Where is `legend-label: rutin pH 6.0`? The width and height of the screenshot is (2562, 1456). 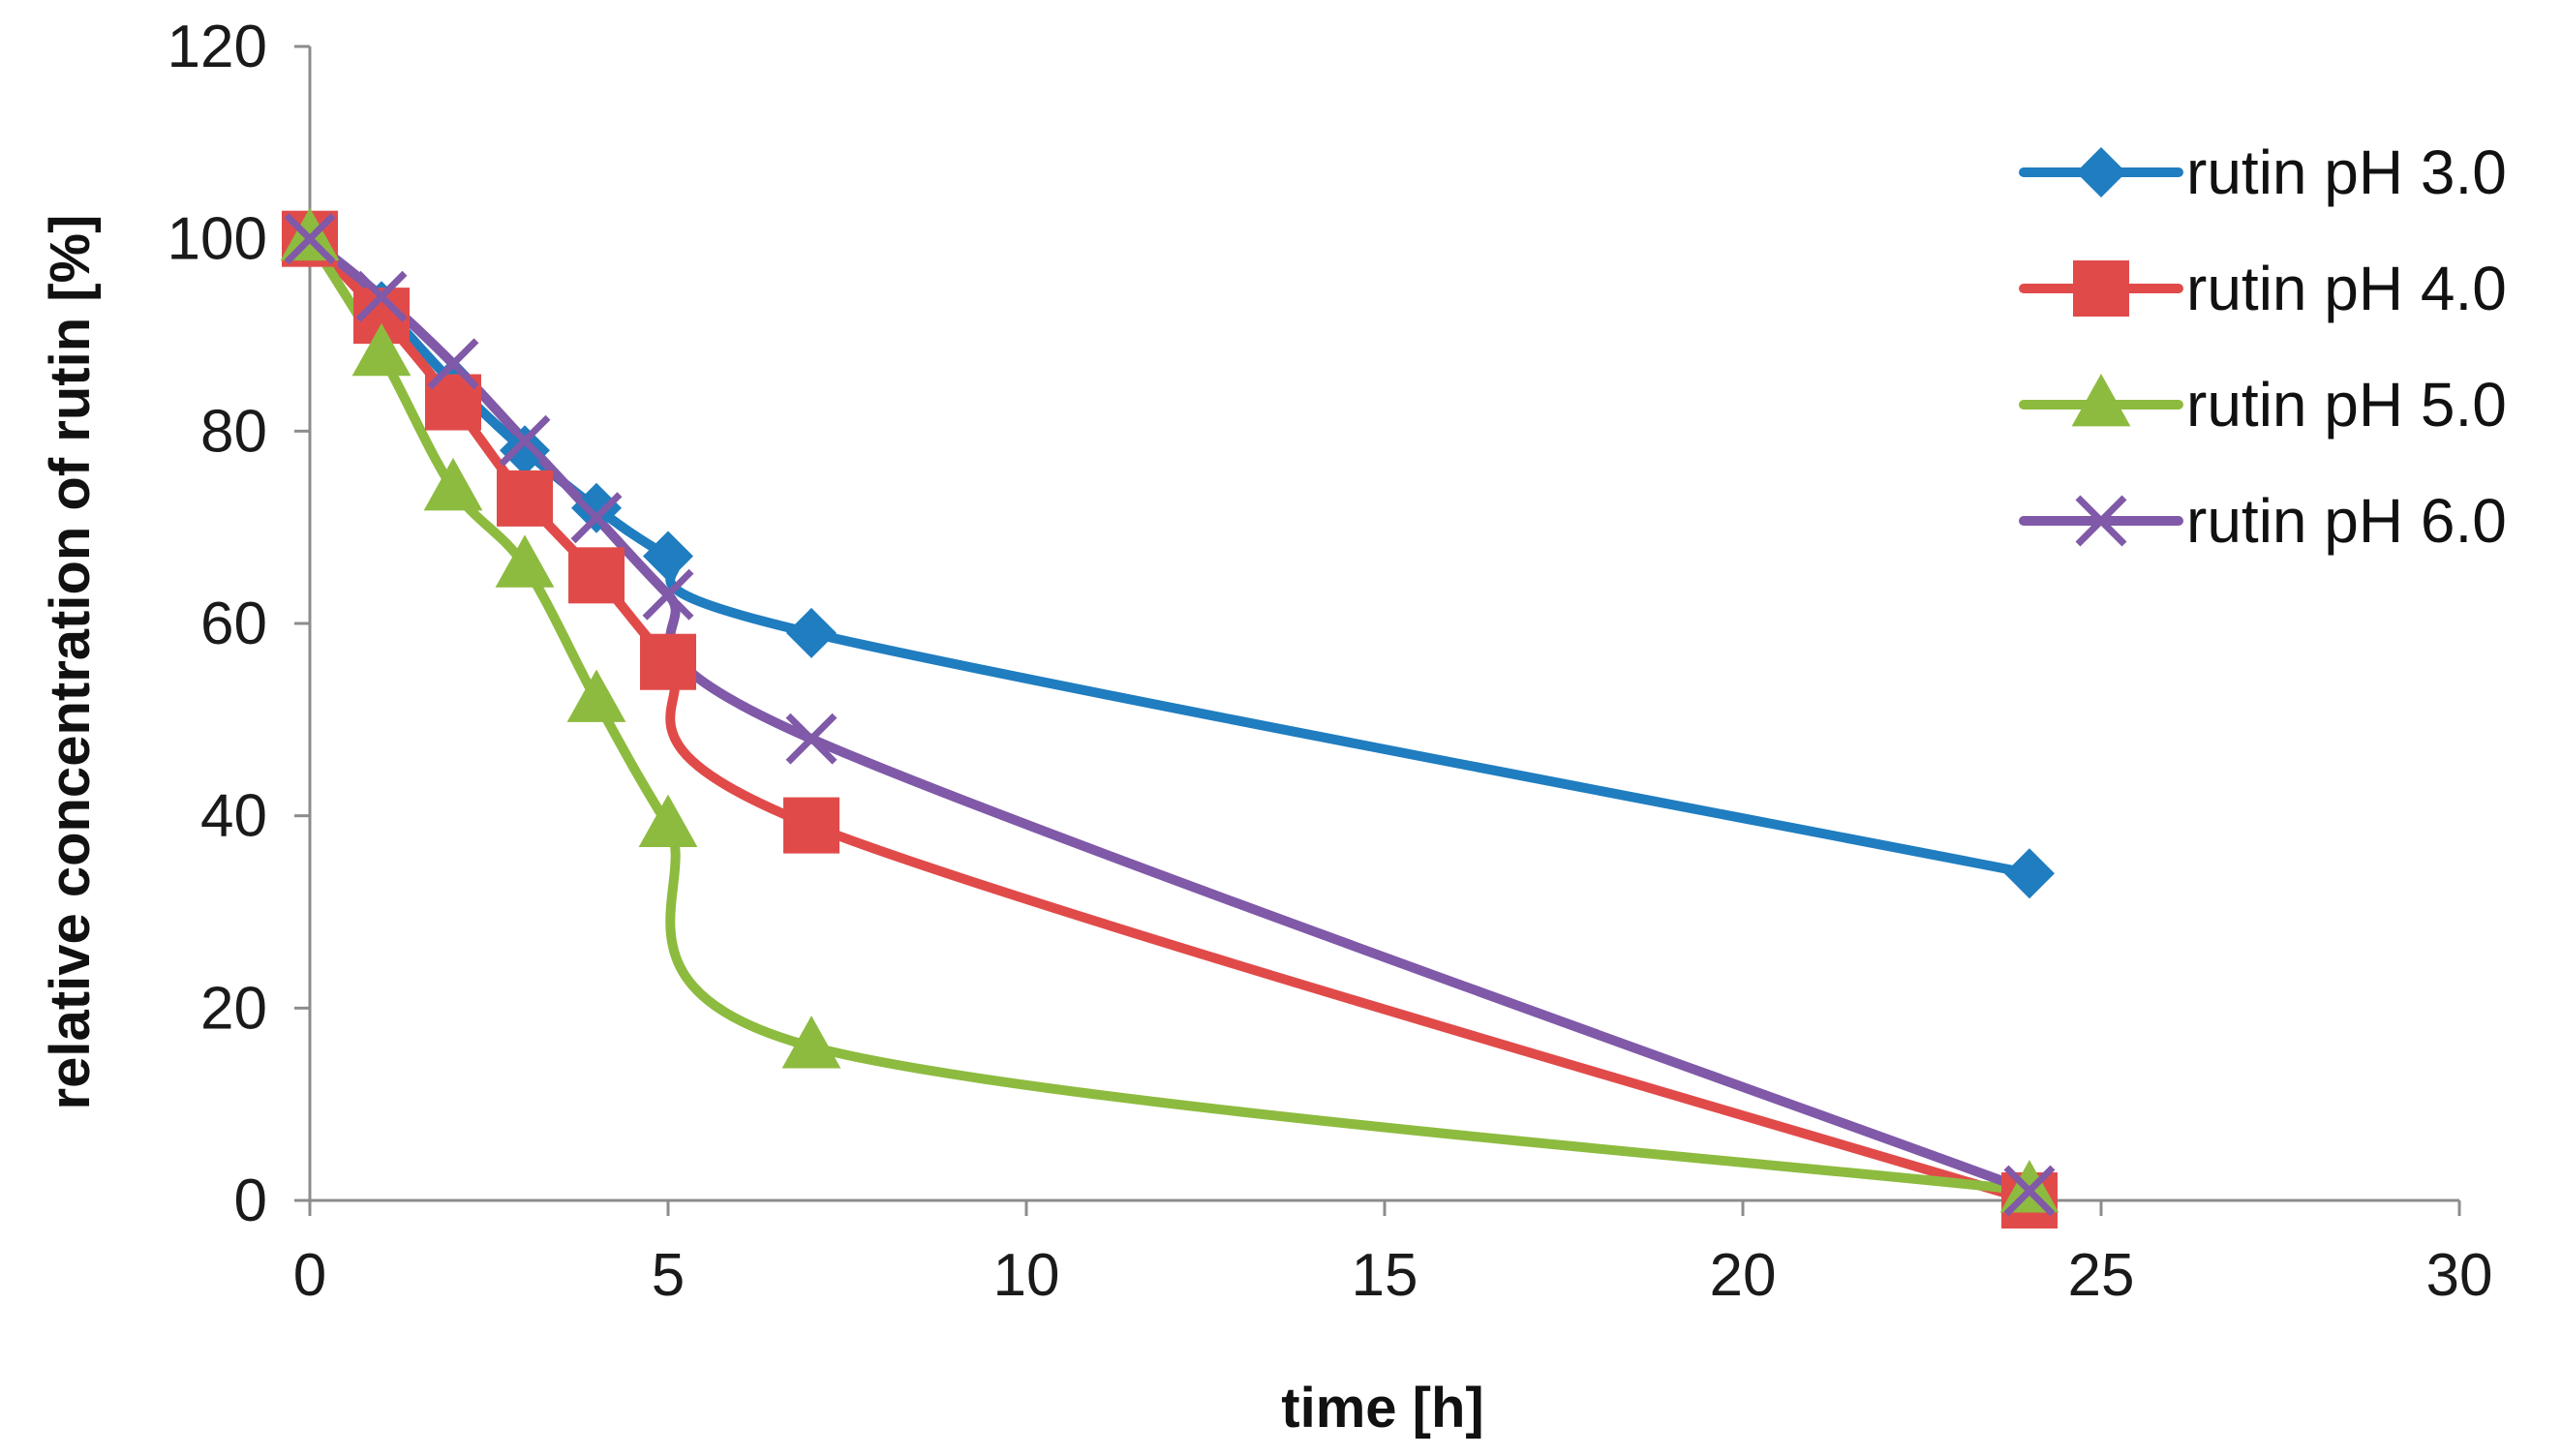 legend-label: rutin pH 6.0 is located at coordinates (2346, 521).